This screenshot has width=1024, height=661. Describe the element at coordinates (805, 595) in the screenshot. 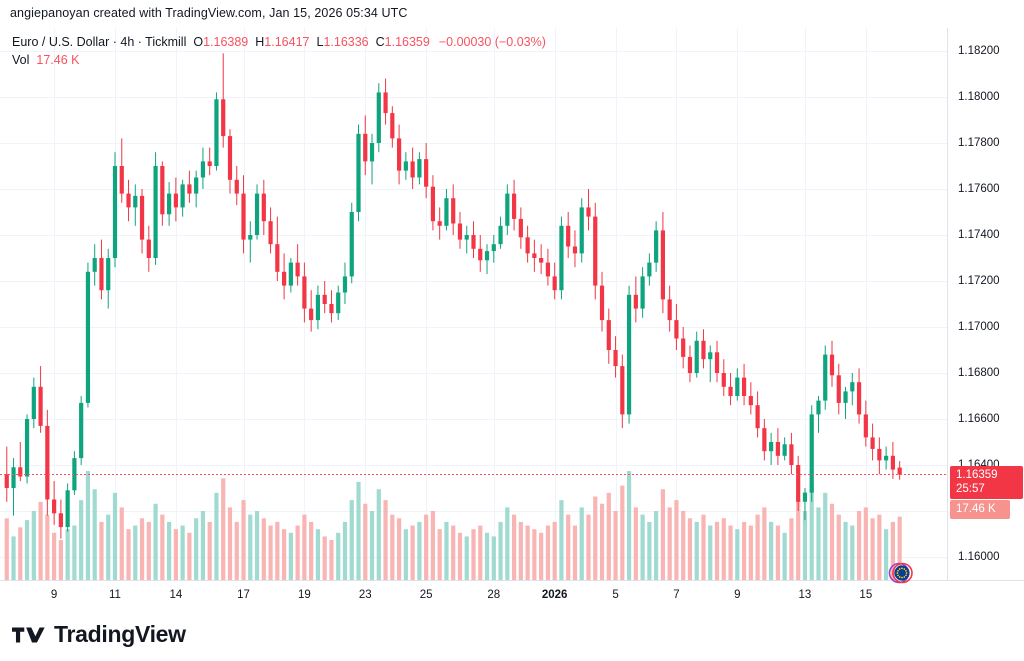

I see `time-axis-tick: 13` at that location.